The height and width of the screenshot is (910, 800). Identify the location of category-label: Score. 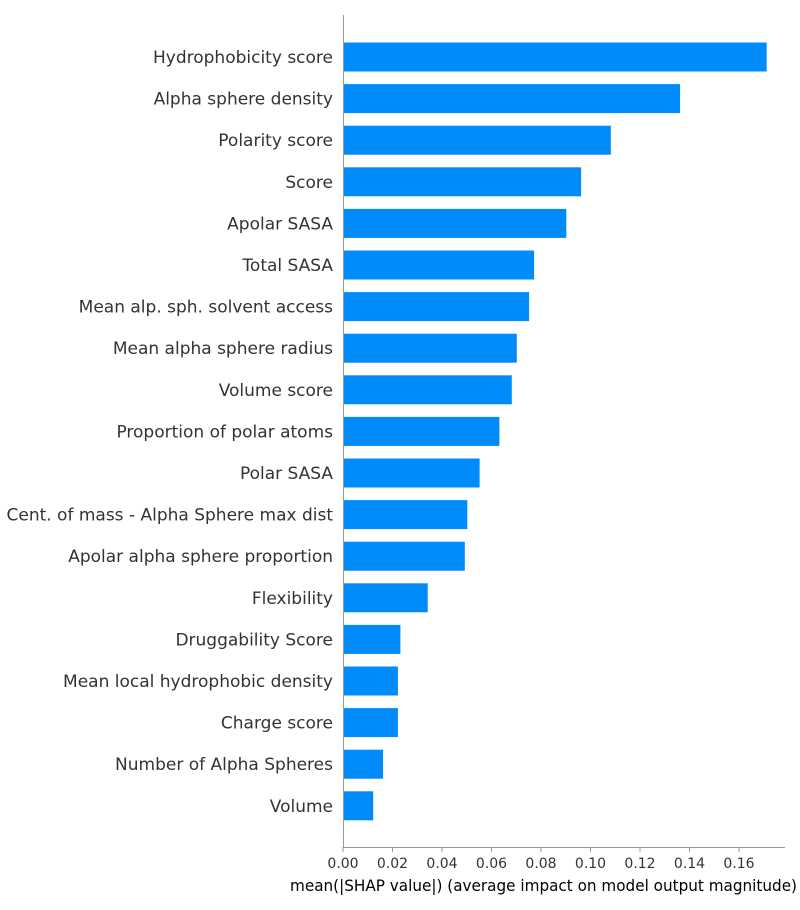
(309, 183).